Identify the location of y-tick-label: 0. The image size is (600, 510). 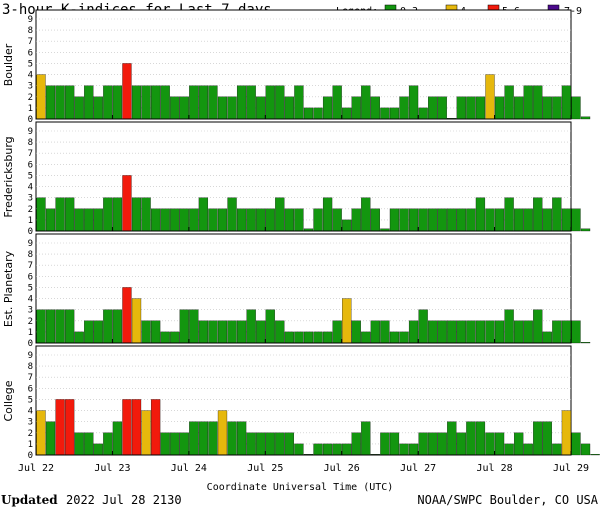
(30, 456).